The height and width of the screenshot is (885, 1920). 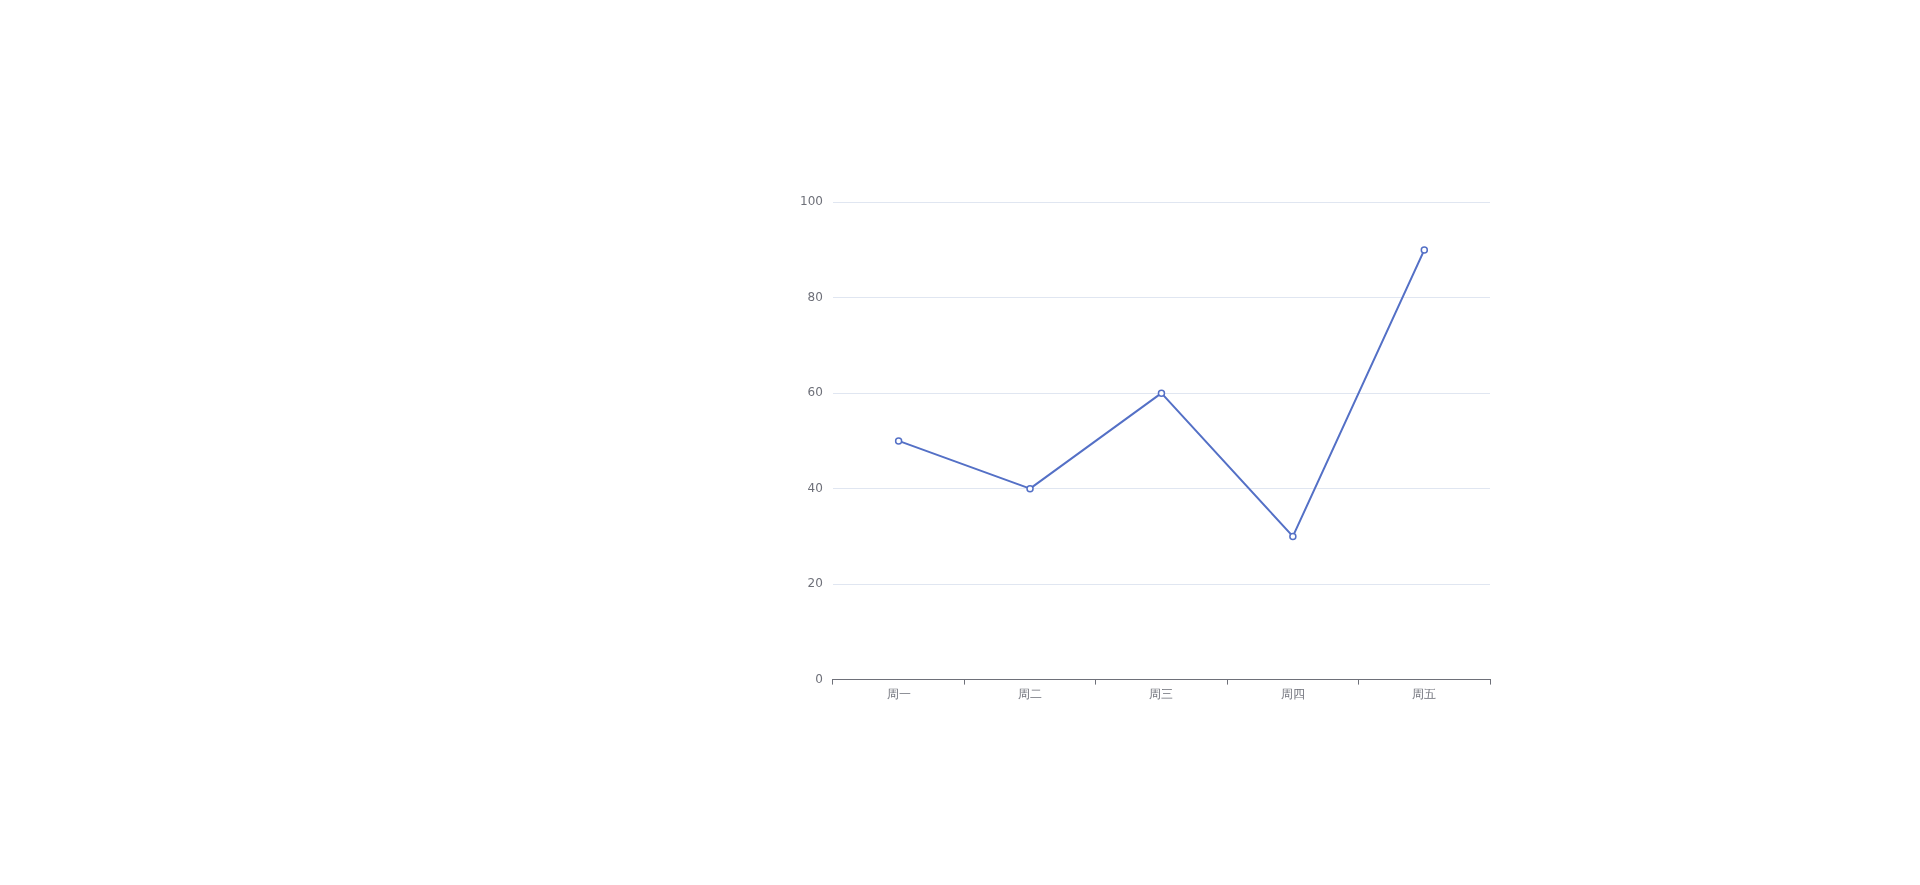 What do you see at coordinates (1424, 693) in the screenshot?
I see `x-tick-label: 周五` at bounding box center [1424, 693].